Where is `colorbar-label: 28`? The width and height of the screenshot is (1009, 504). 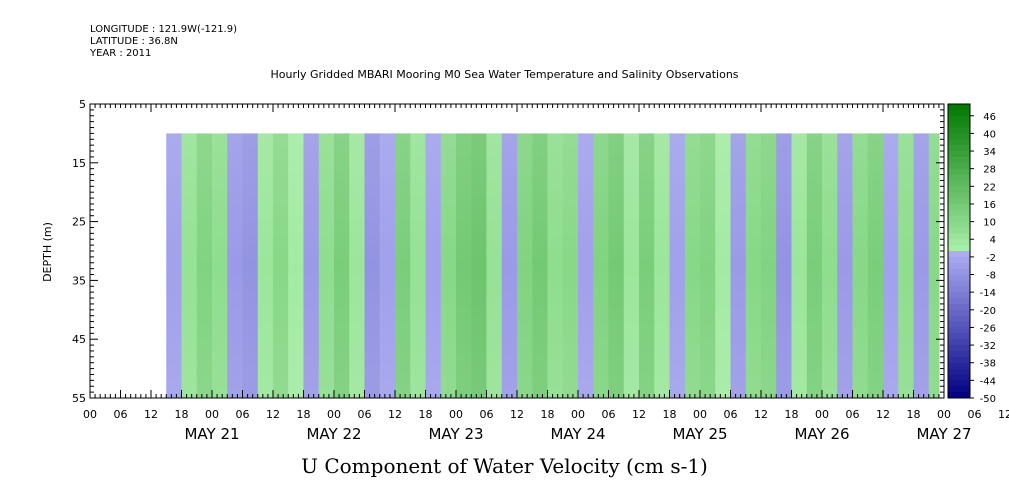 colorbar-label: 28 is located at coordinates (989, 170).